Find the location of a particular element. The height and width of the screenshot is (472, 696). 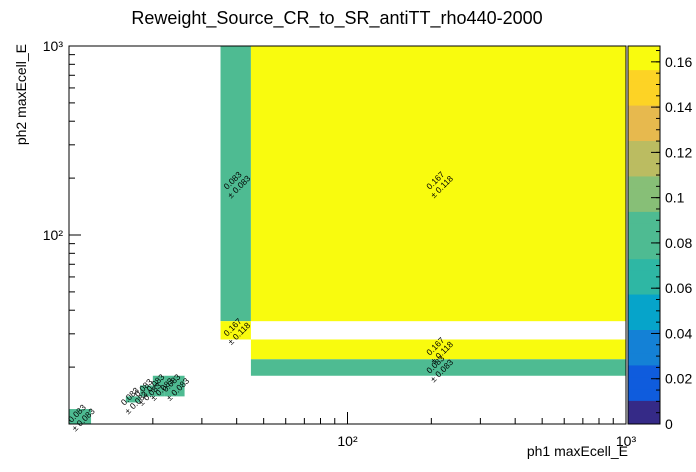

color-scale-tick-label: 0.1 is located at coordinates (675, 198).